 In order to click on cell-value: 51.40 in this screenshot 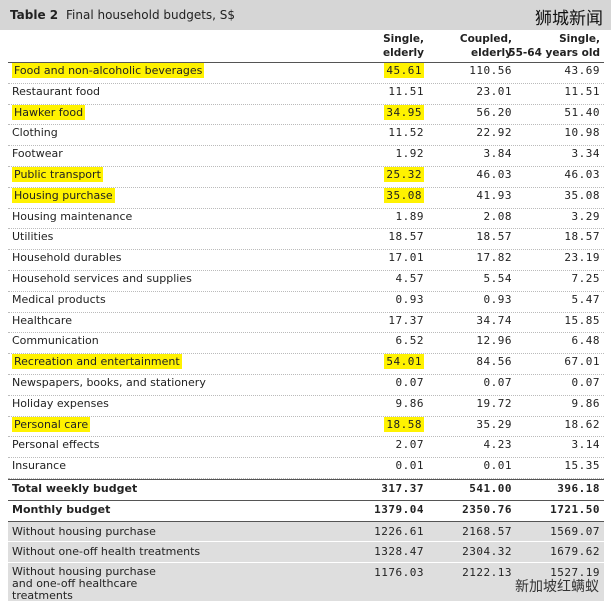, I will do `click(582, 112)`.